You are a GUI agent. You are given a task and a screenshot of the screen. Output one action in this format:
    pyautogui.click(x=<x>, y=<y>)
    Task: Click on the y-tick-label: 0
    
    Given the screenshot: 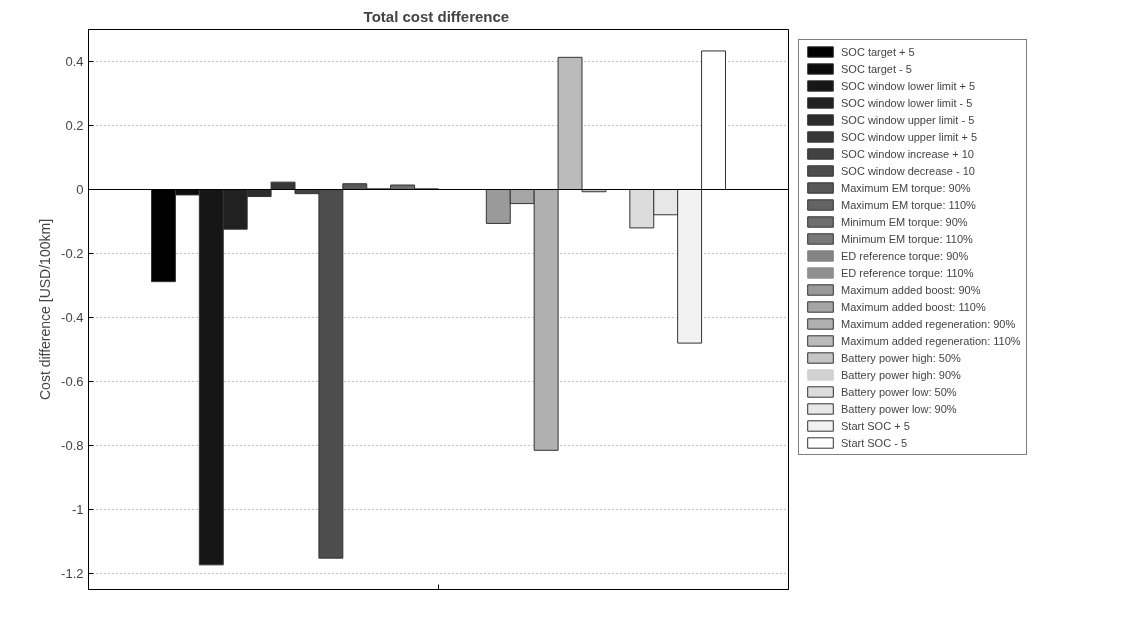 What is the action you would take?
    pyautogui.click(x=80, y=189)
    